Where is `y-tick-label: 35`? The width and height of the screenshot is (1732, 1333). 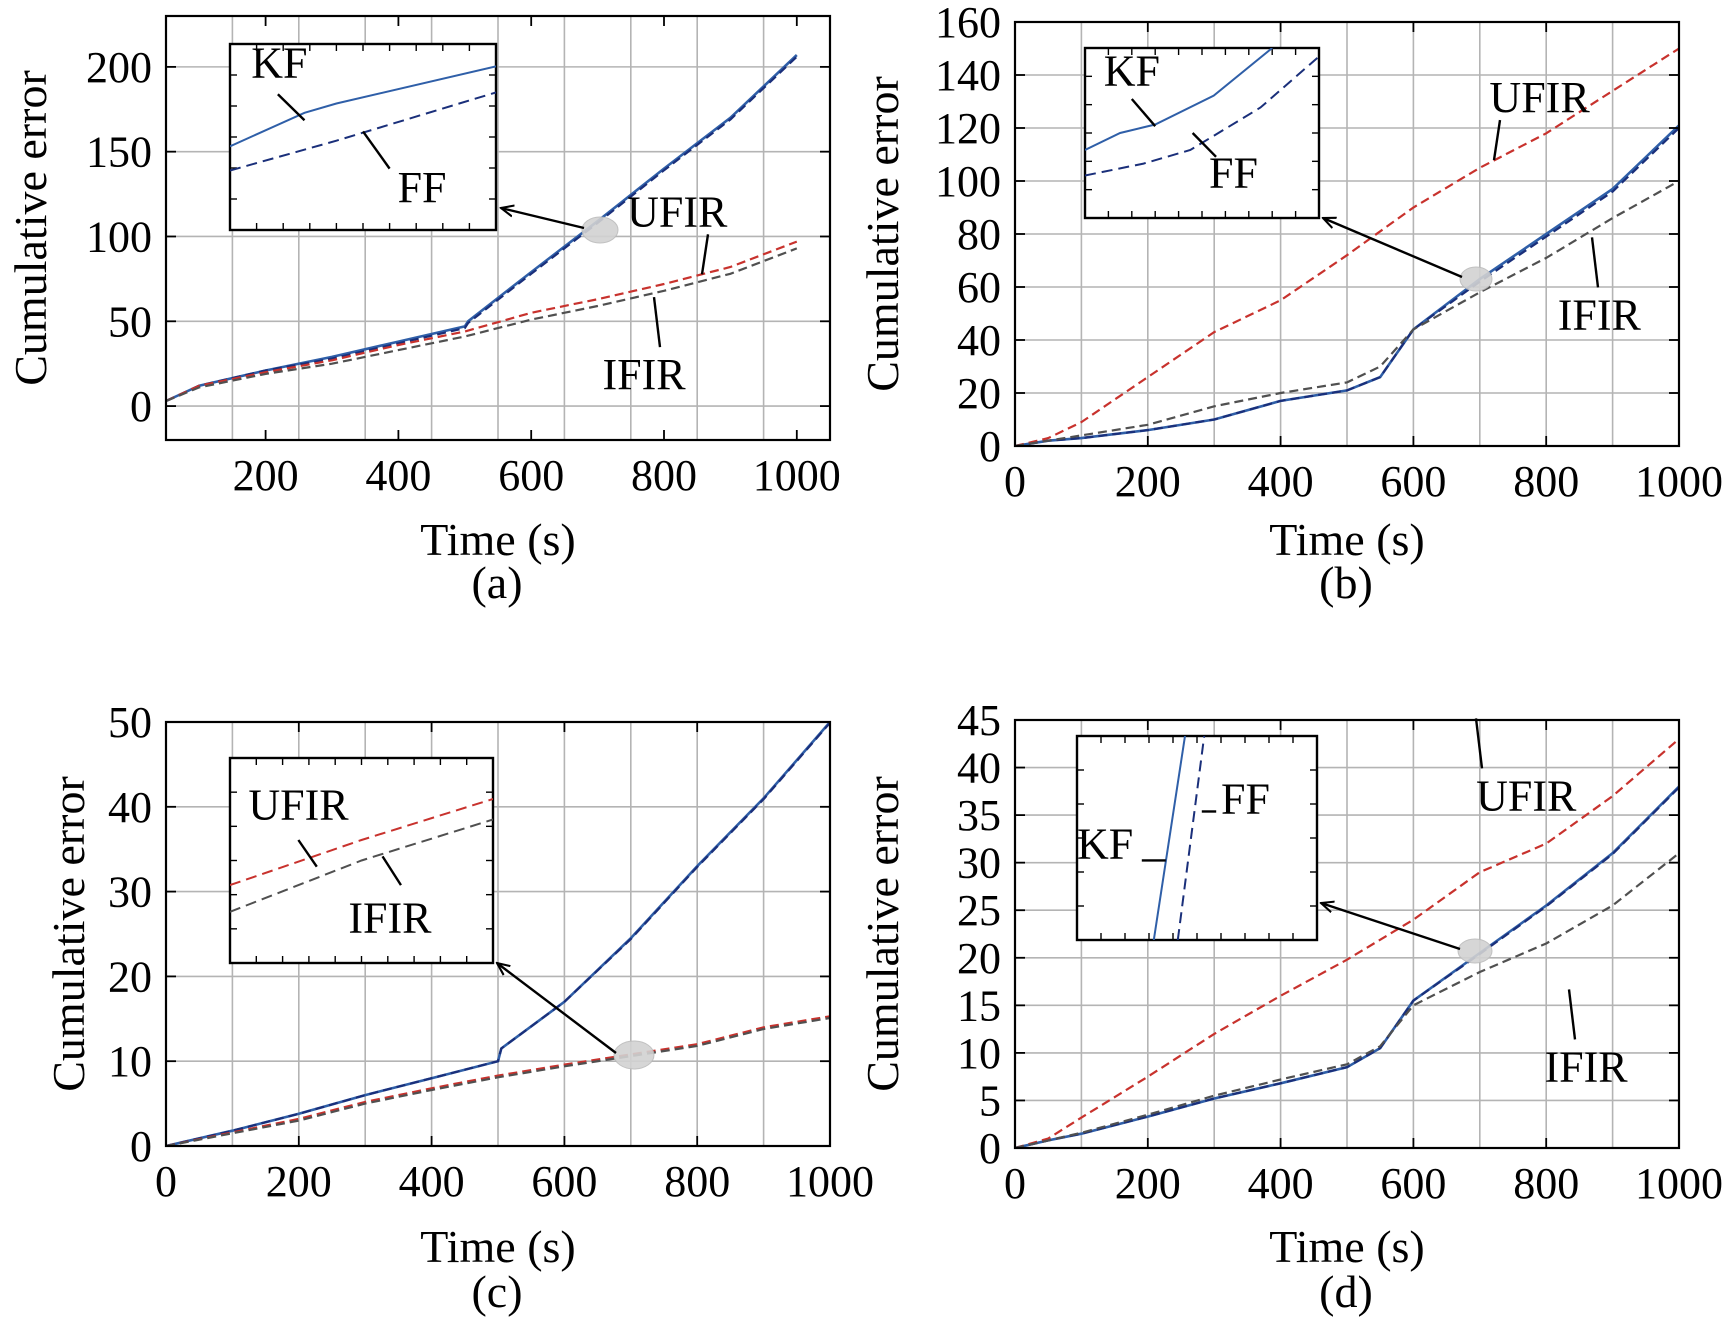
y-tick-label: 35 is located at coordinates (979, 815).